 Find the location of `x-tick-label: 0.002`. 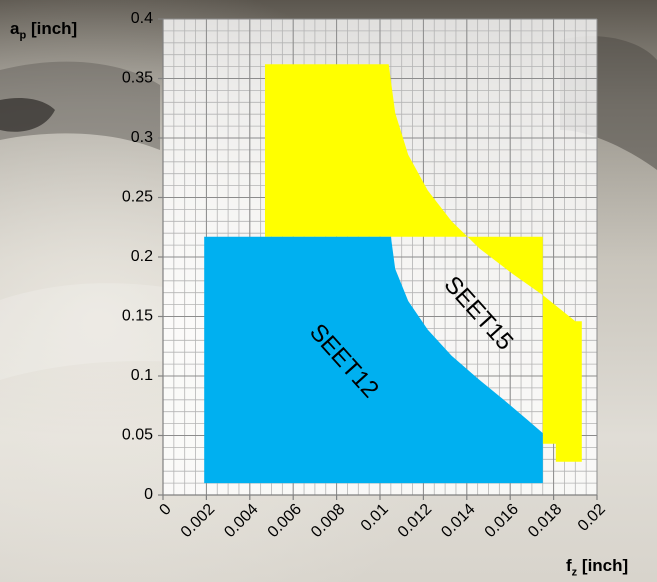

x-tick-label: 0.002 is located at coordinates (198, 521).